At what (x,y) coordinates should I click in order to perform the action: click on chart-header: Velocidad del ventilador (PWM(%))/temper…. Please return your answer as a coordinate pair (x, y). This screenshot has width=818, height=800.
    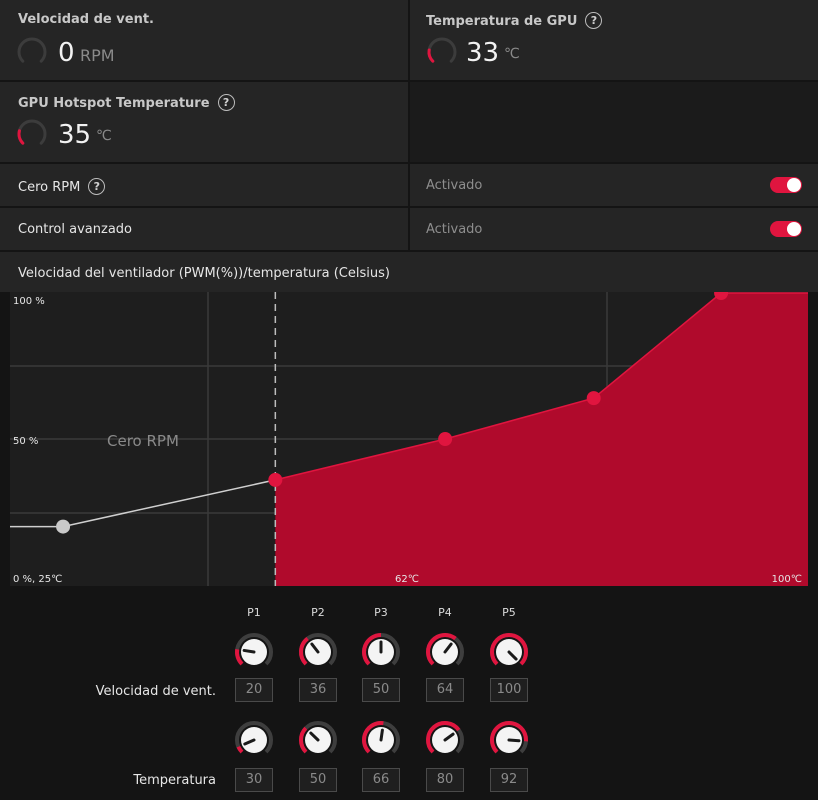
    Looking at the image, I should click on (409, 272).